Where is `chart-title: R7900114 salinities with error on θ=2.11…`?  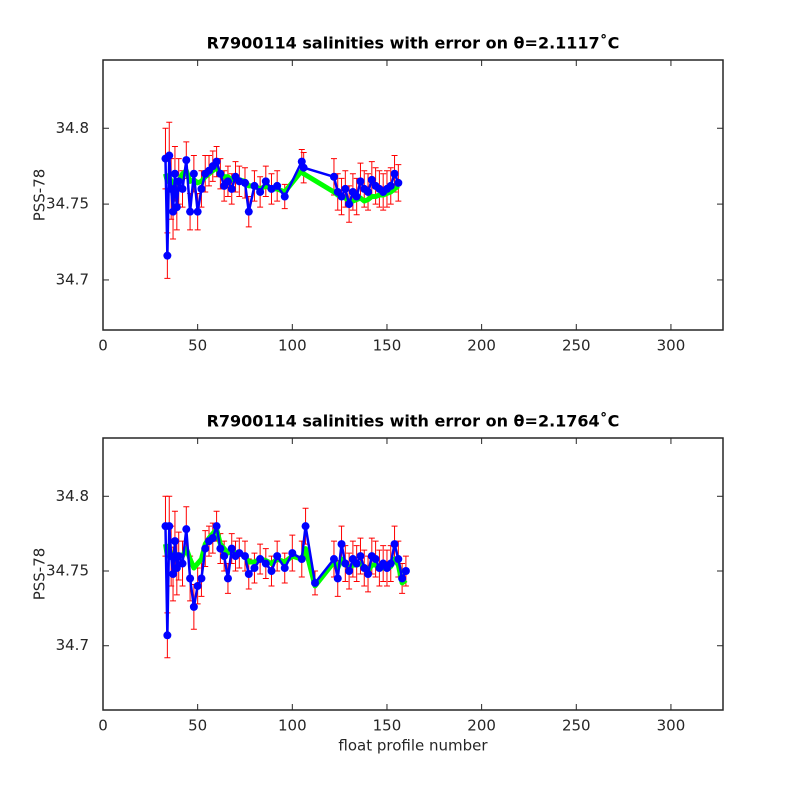
chart-title: R7900114 salinities with error on θ=2.11… is located at coordinates (413, 43).